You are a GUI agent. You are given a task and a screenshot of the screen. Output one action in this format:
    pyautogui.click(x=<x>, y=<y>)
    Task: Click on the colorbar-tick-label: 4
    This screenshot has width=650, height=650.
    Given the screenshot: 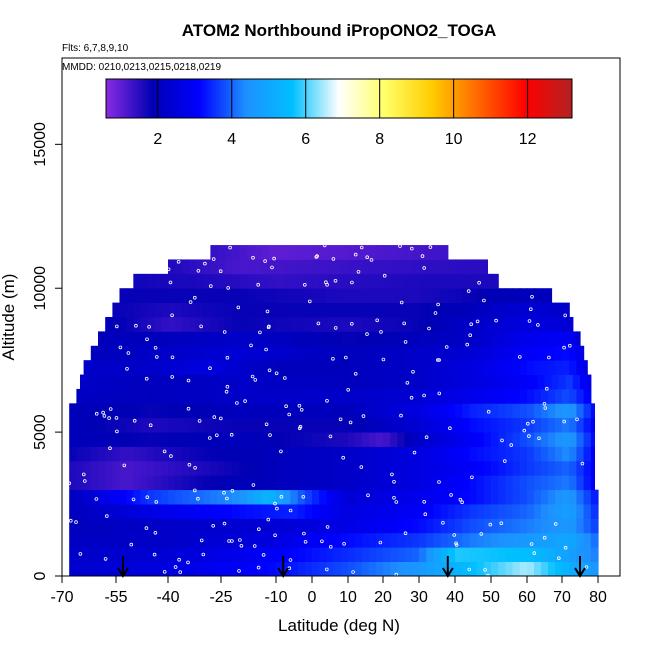 What is the action you would take?
    pyautogui.click(x=231, y=139)
    